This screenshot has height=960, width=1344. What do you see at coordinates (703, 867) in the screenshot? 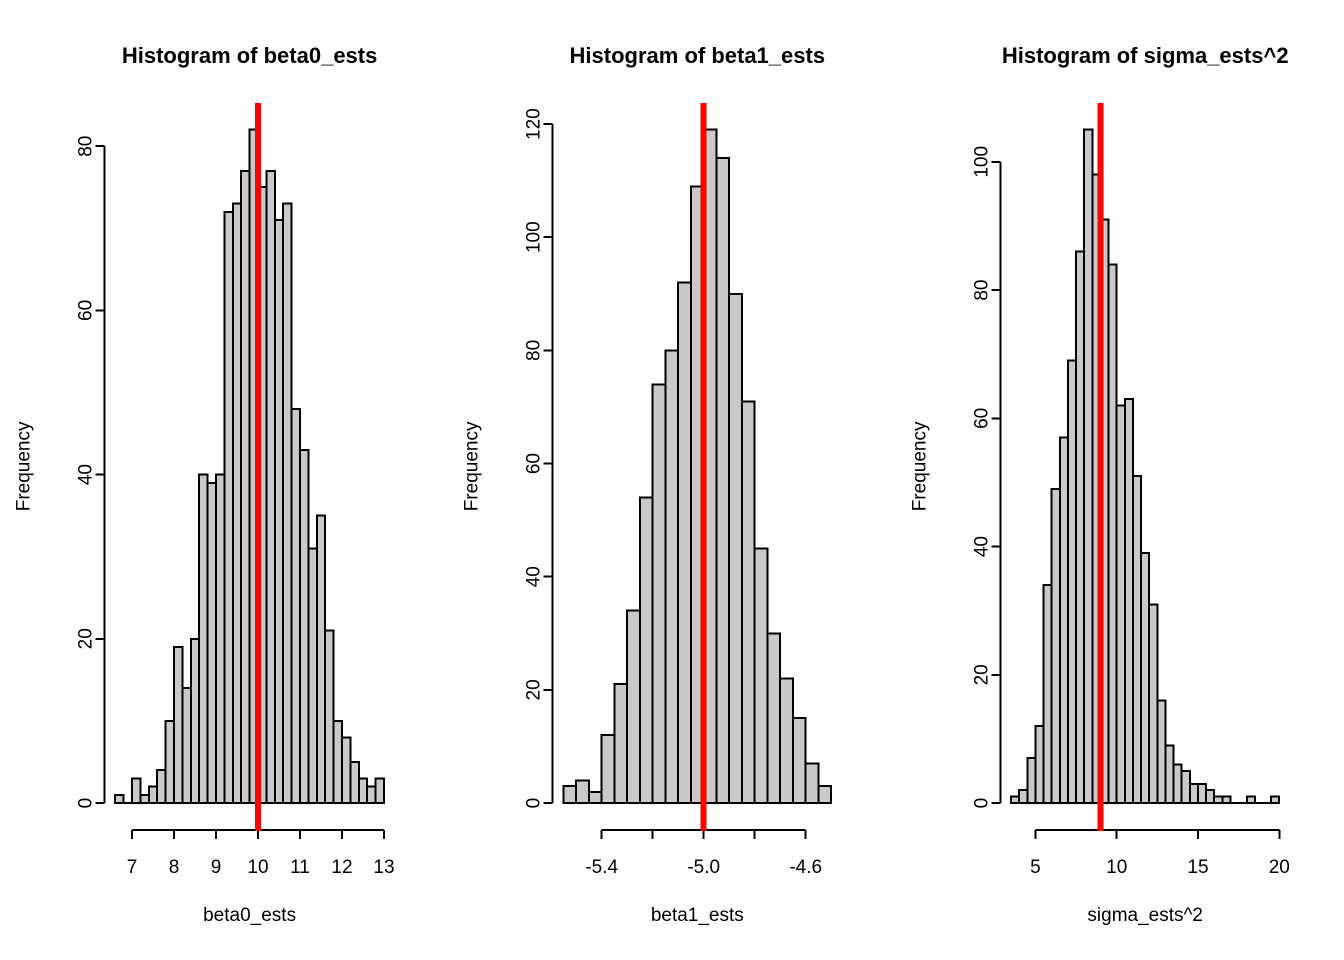
I see `x-tick-label: -5.0` at bounding box center [703, 867].